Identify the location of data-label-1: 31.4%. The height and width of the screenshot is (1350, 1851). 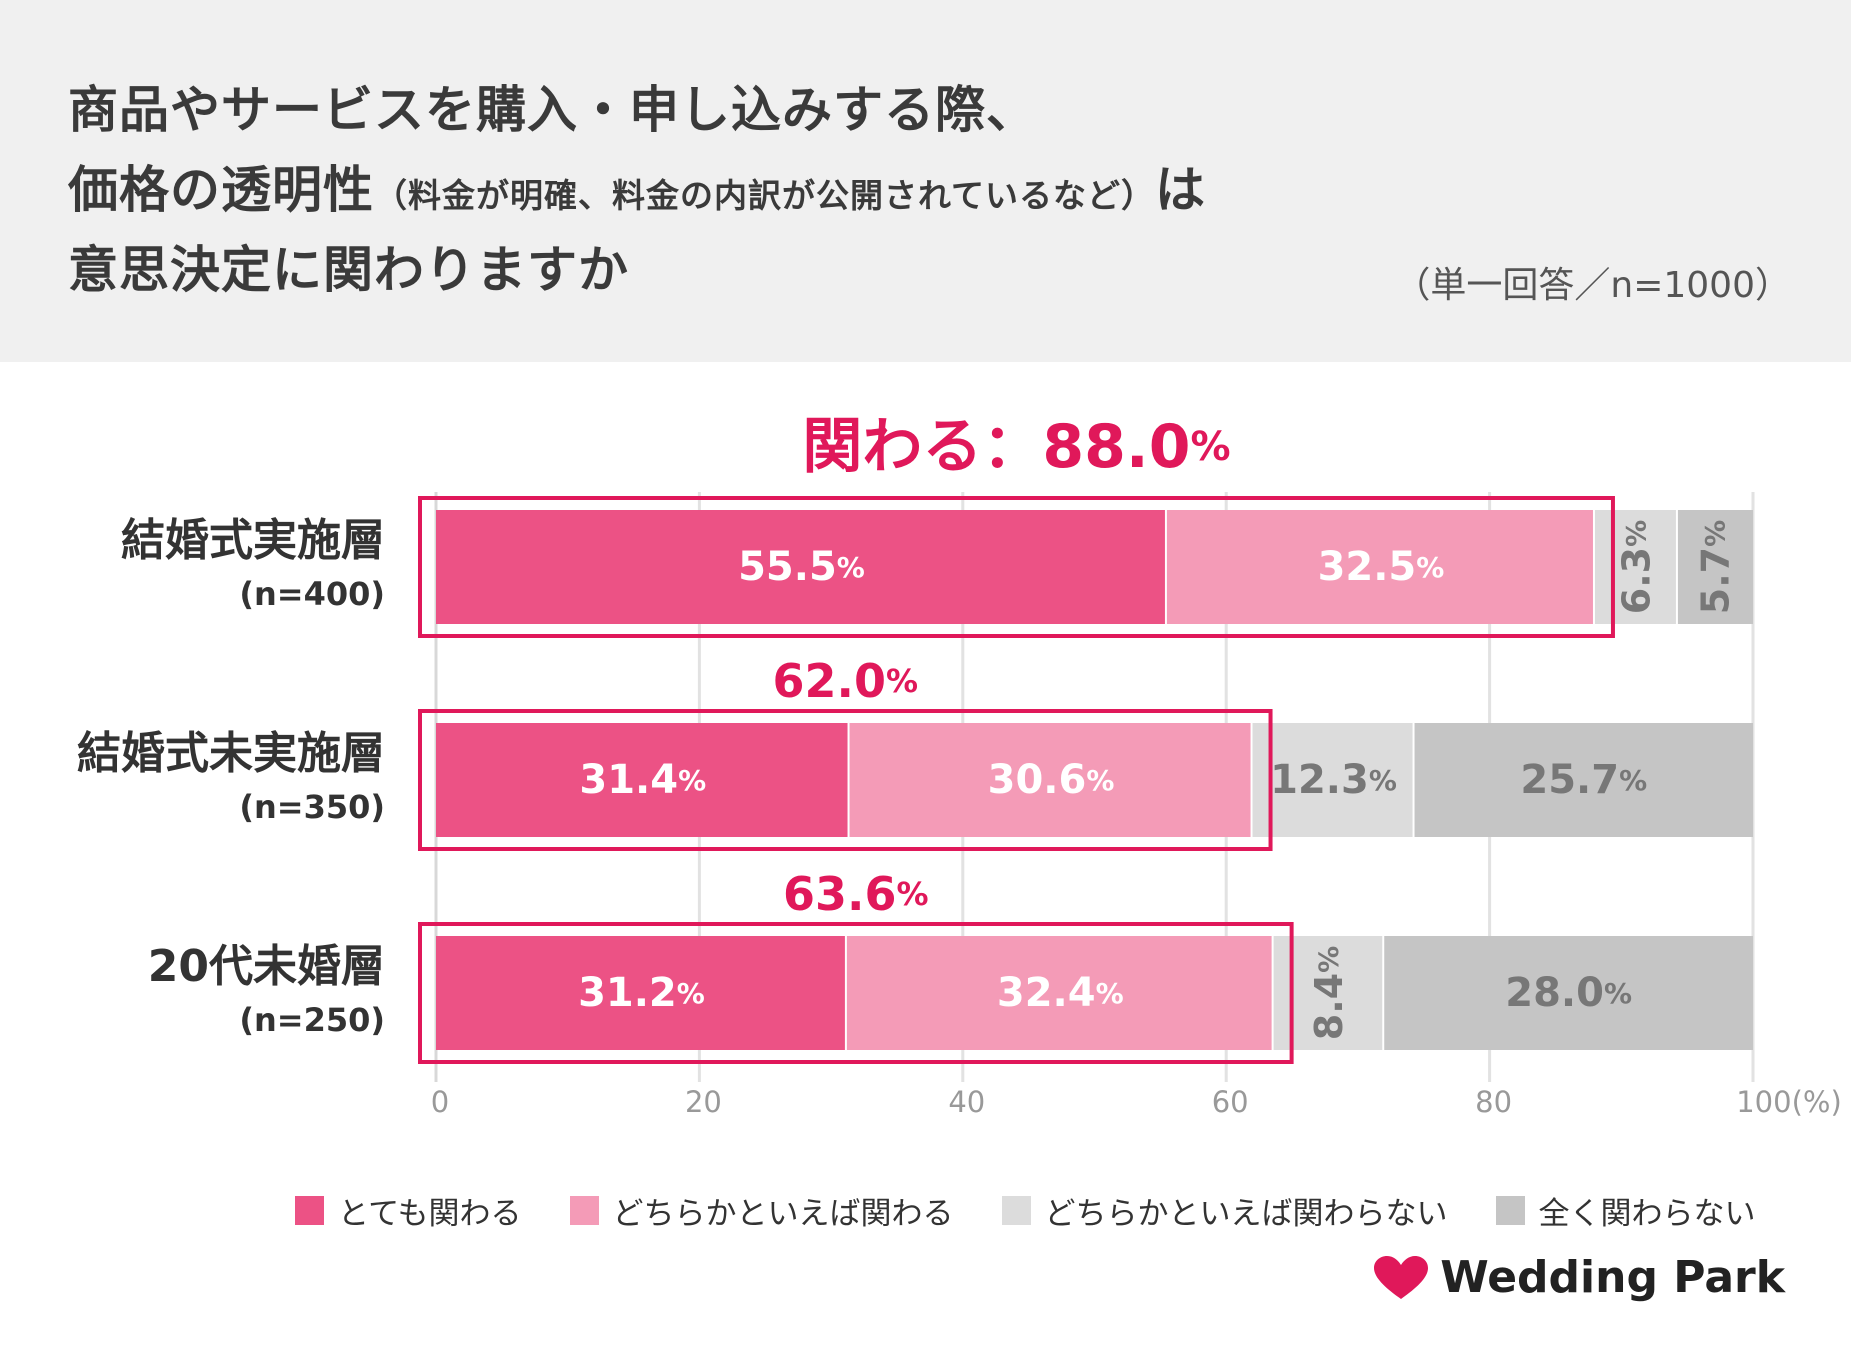
(642, 780).